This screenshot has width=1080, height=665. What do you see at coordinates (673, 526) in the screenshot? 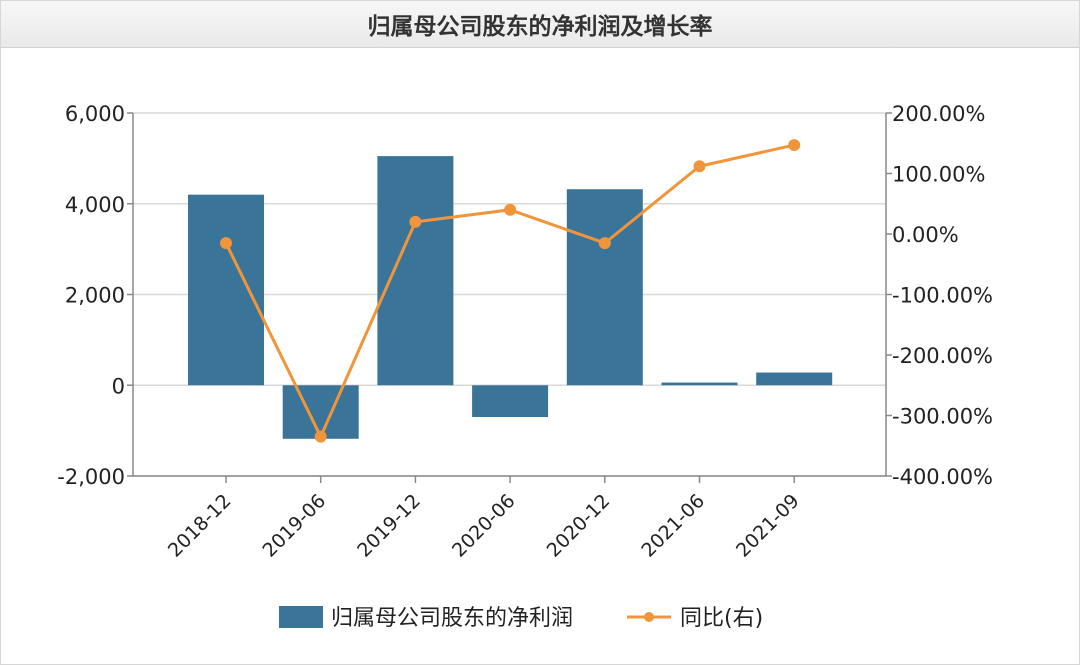
I see `x-tick-label: 2021-06` at bounding box center [673, 526].